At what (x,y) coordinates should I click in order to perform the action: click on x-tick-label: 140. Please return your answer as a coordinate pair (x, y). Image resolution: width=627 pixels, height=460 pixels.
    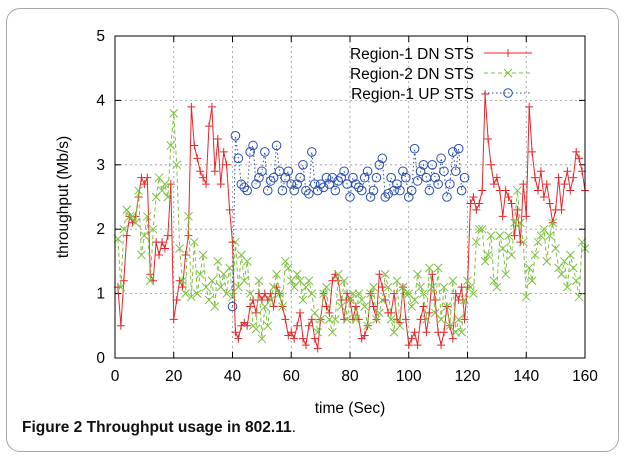
    Looking at the image, I should click on (526, 376).